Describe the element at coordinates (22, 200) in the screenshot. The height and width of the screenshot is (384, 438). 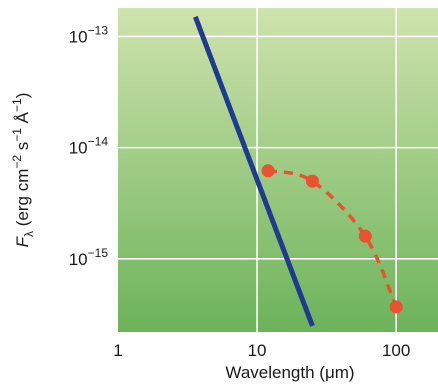
I see `y-axis-unit-open: (erg cm` at that location.